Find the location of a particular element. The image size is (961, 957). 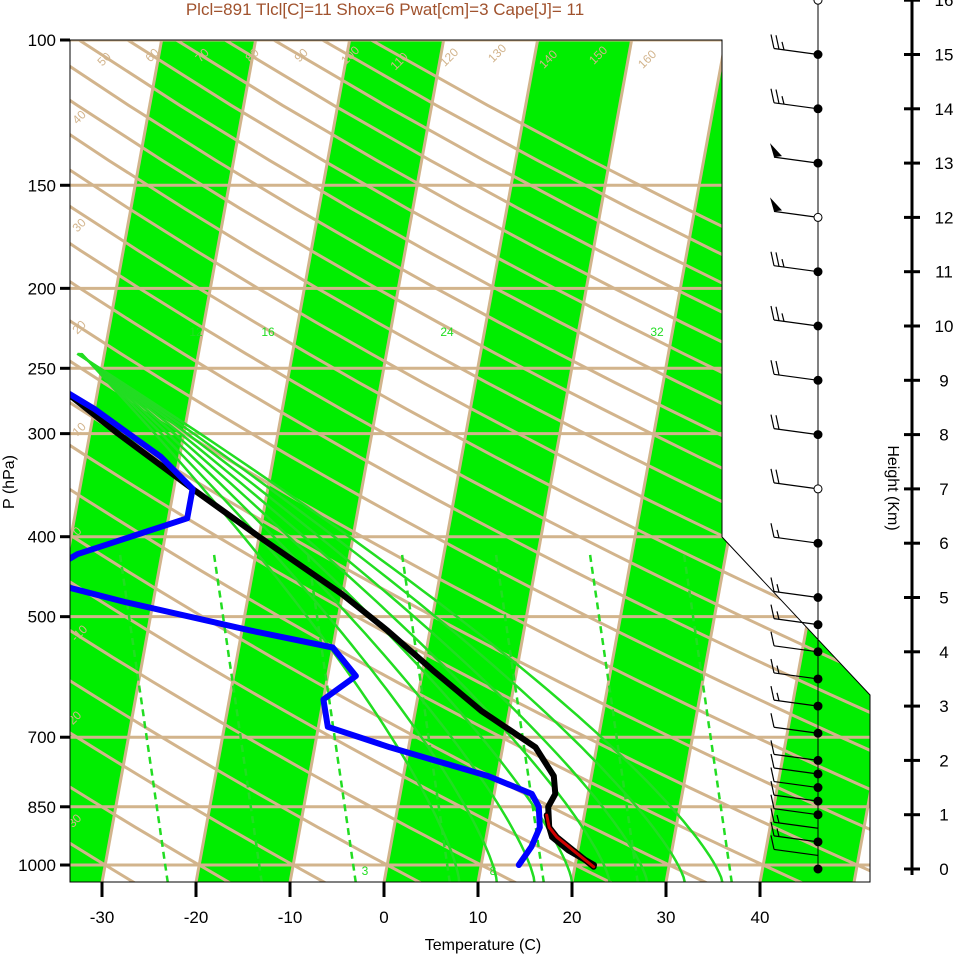

moist-adiabat-label: 16 is located at coordinates (268, 332).